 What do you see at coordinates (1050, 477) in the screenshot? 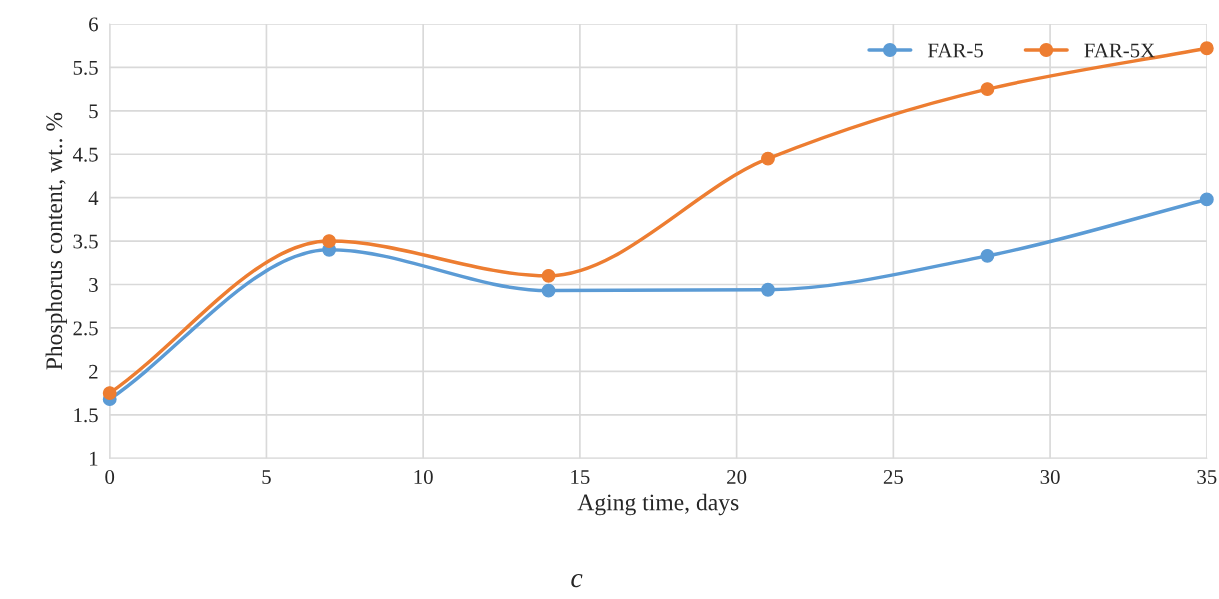
I see `x-tick-label: 30` at bounding box center [1050, 477].